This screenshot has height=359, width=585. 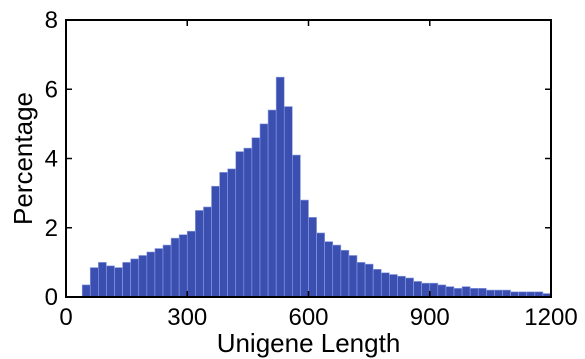 What do you see at coordinates (550, 317) in the screenshot?
I see `x-tick-label: 1200` at bounding box center [550, 317].